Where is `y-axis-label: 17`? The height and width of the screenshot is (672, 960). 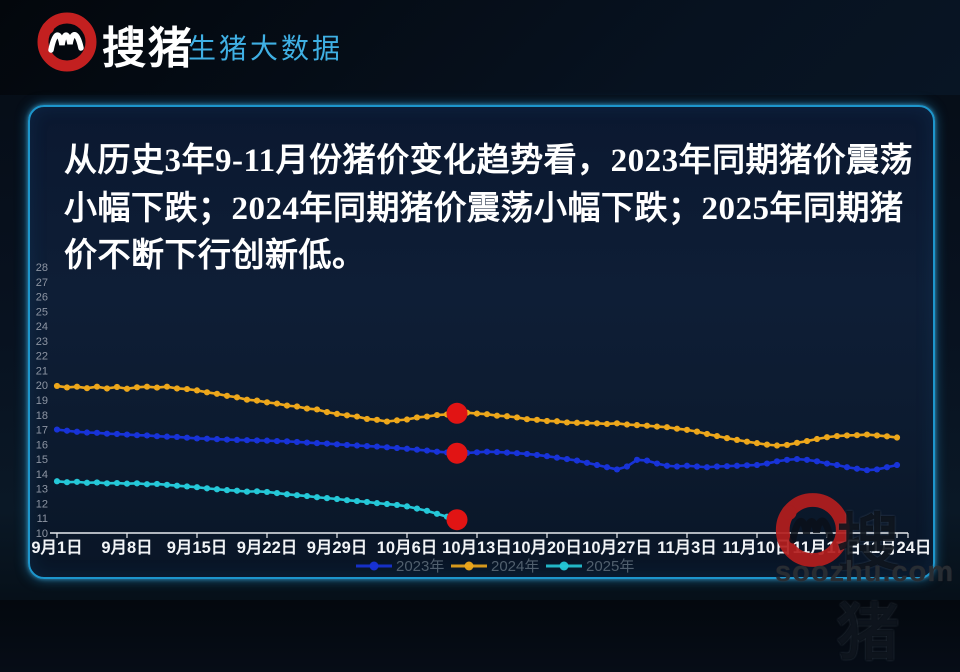
y-axis-label: 17 is located at coordinates (42, 431).